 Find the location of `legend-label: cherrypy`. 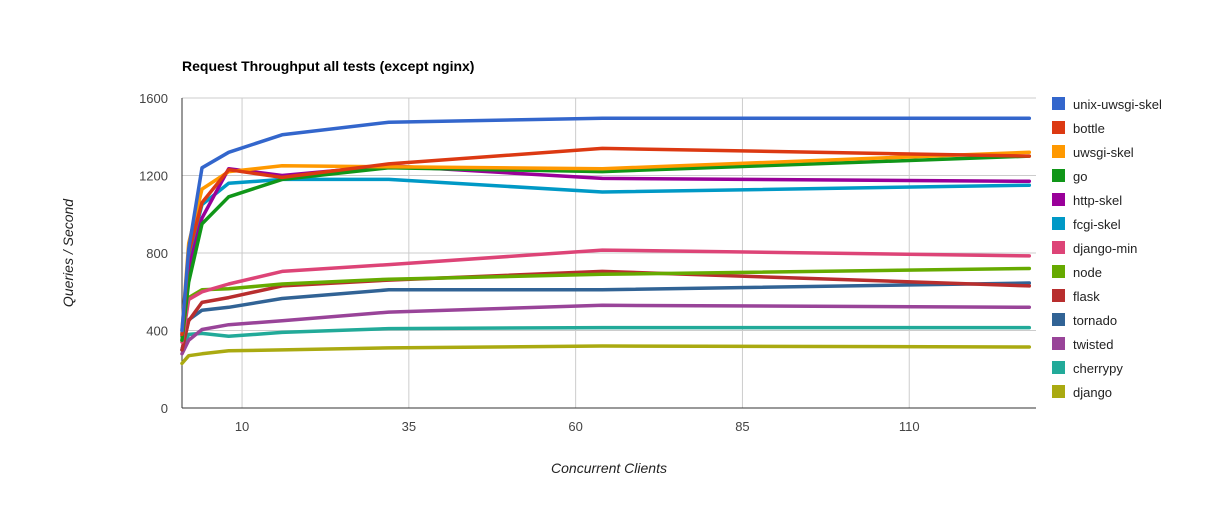

legend-label: cherrypy is located at coordinates (1098, 368).